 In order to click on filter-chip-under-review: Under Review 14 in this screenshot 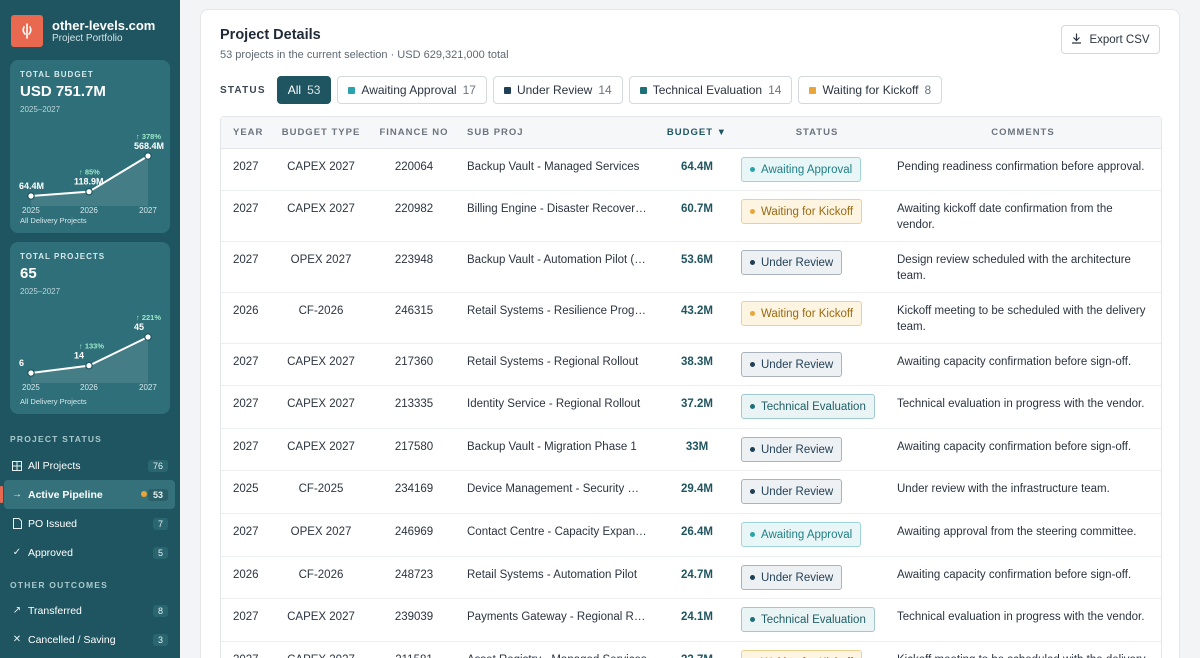, I will do `click(557, 90)`.